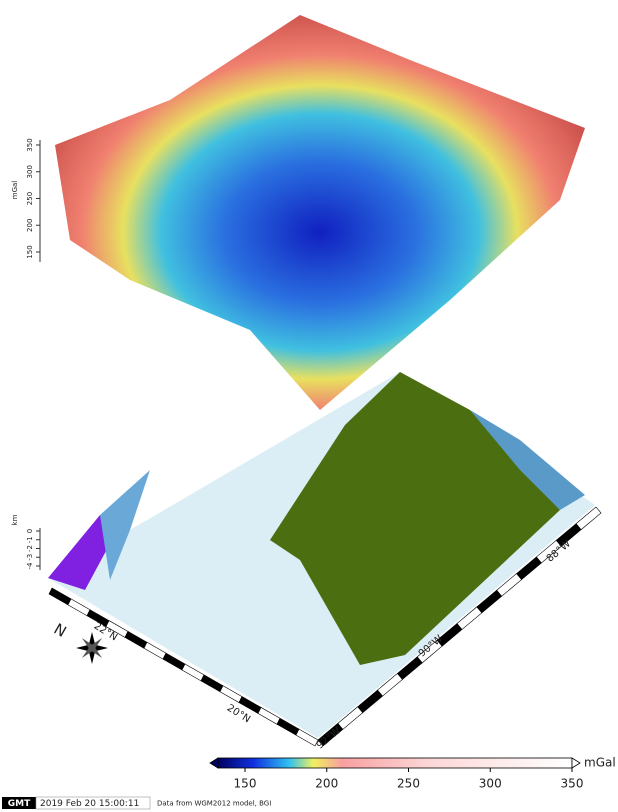 The image size is (618, 812). I want to click on slope, so click(125, 525).